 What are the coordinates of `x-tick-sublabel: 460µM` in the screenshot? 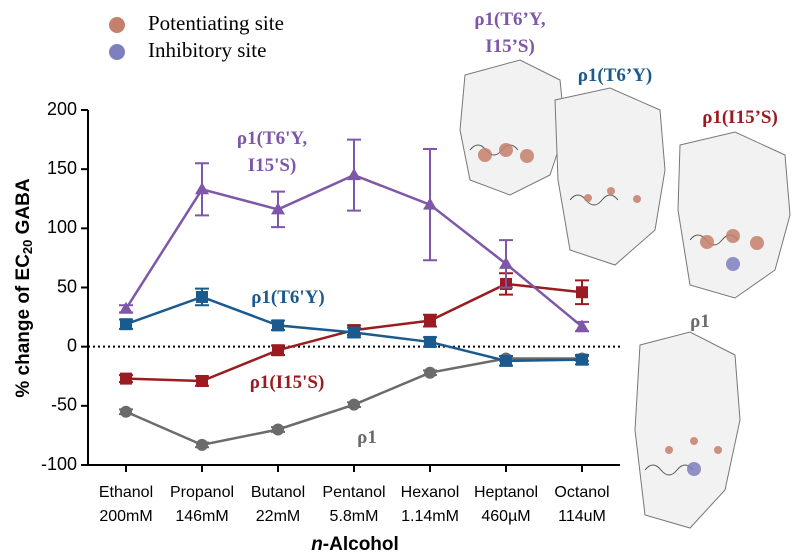 It's located at (505, 516).